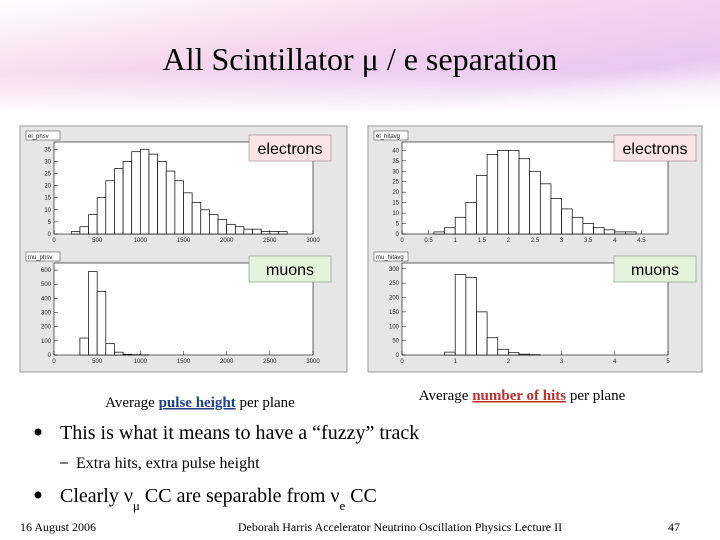  What do you see at coordinates (168, 463) in the screenshot?
I see `bullet-part: Extra hits, extra pulse height` at bounding box center [168, 463].